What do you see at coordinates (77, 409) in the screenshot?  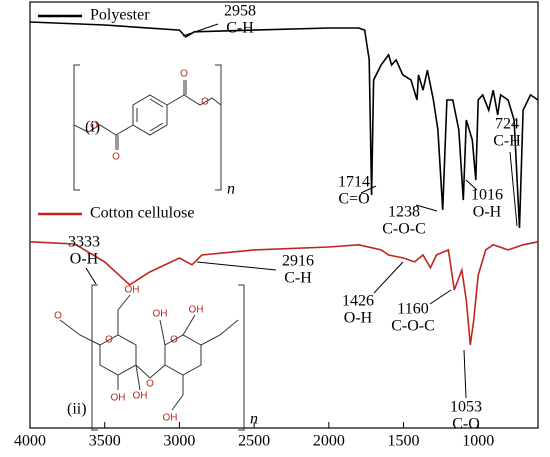 I see `structure-label: (ii)` at bounding box center [77, 409].